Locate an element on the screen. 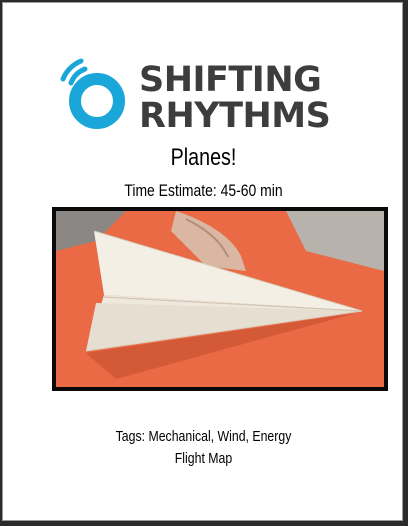  page-title: Planes! is located at coordinates (203, 157).